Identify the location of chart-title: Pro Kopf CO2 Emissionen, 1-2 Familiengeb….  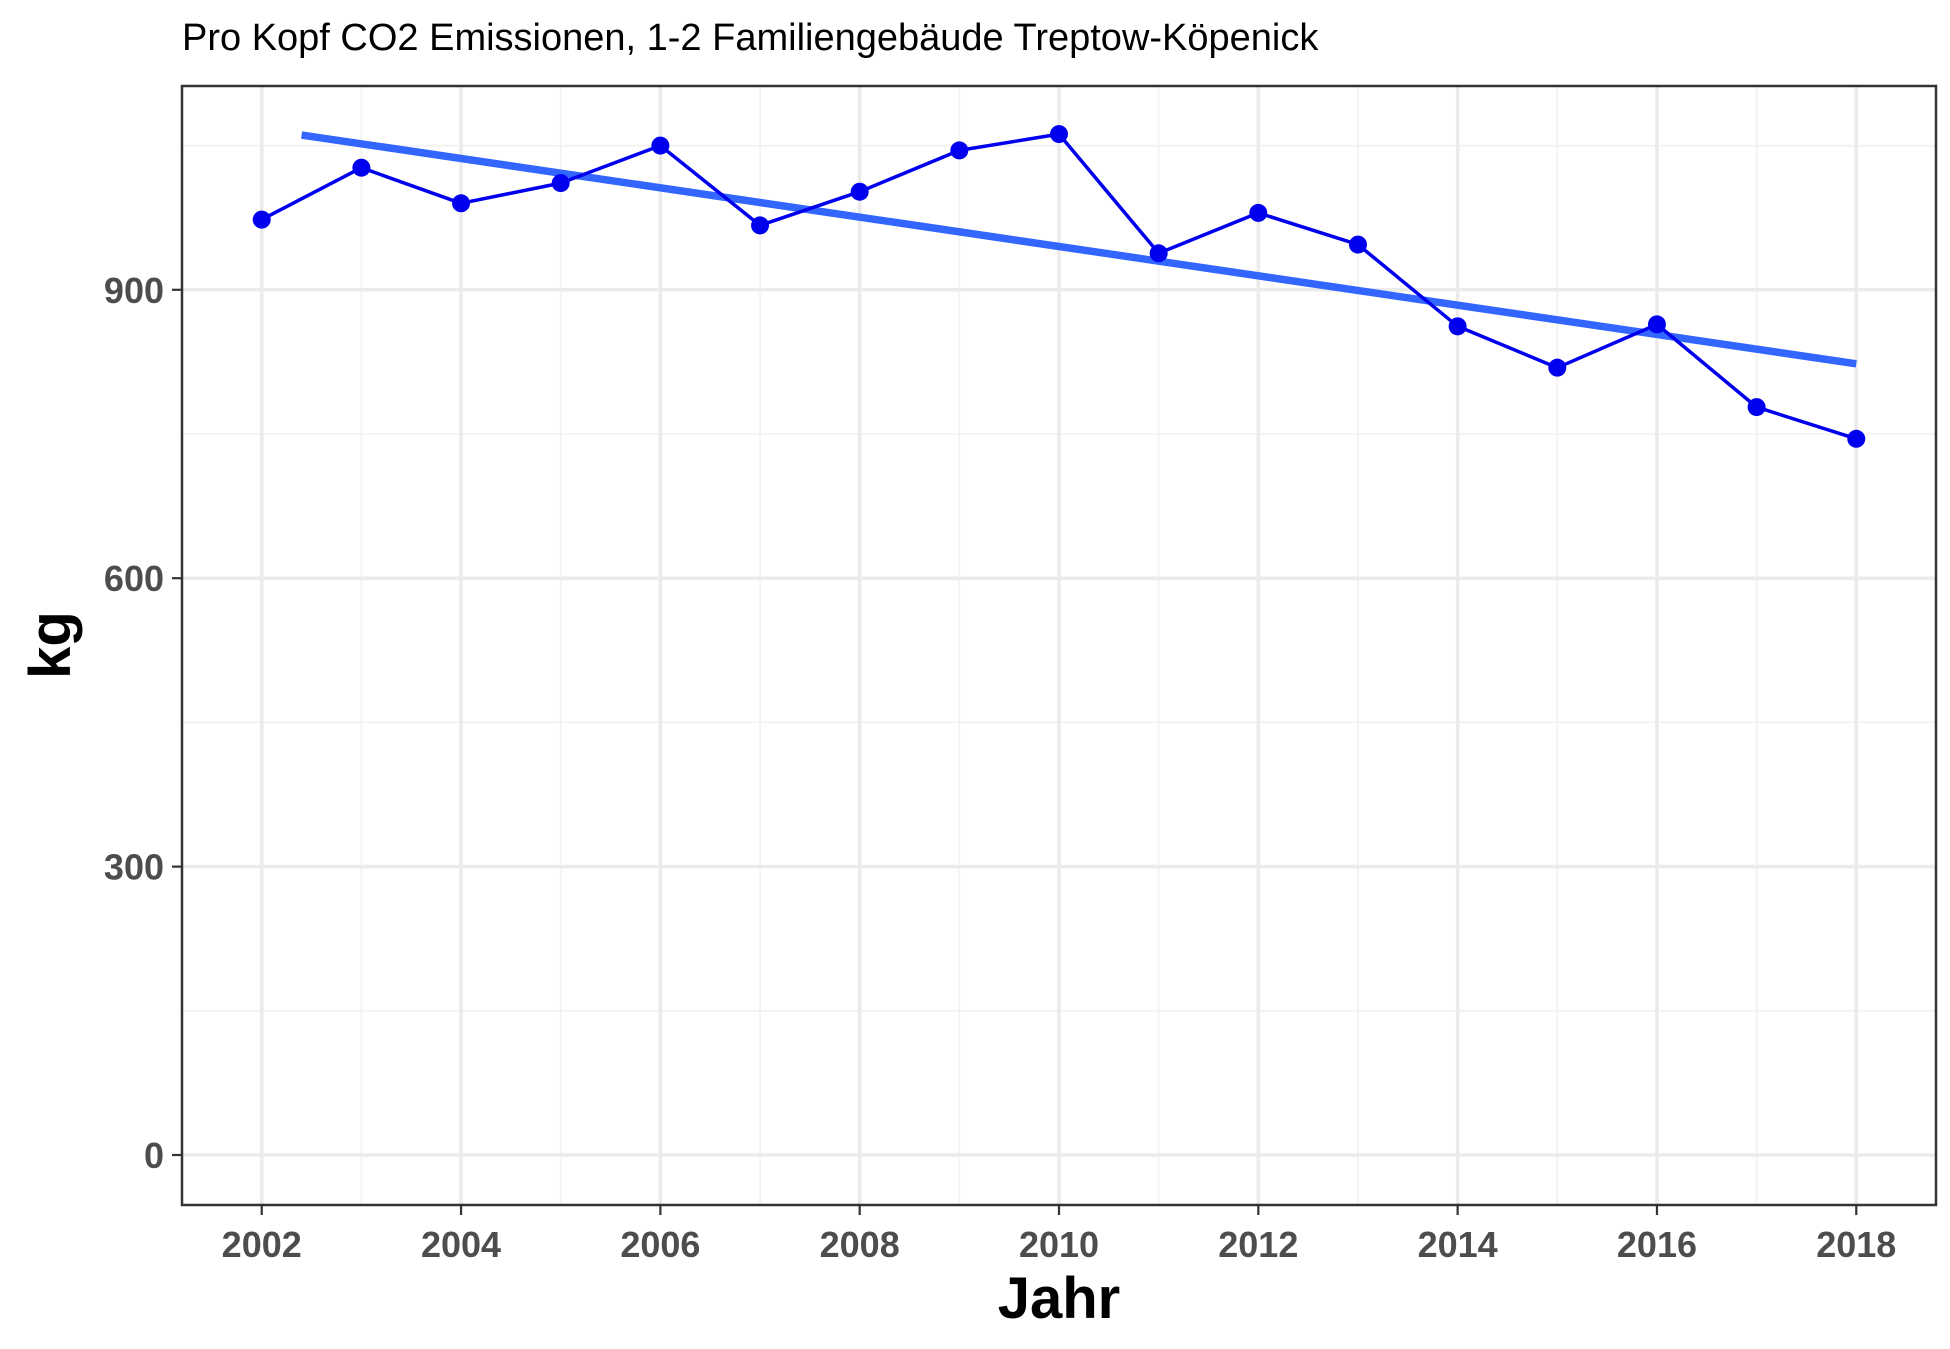
(750, 38).